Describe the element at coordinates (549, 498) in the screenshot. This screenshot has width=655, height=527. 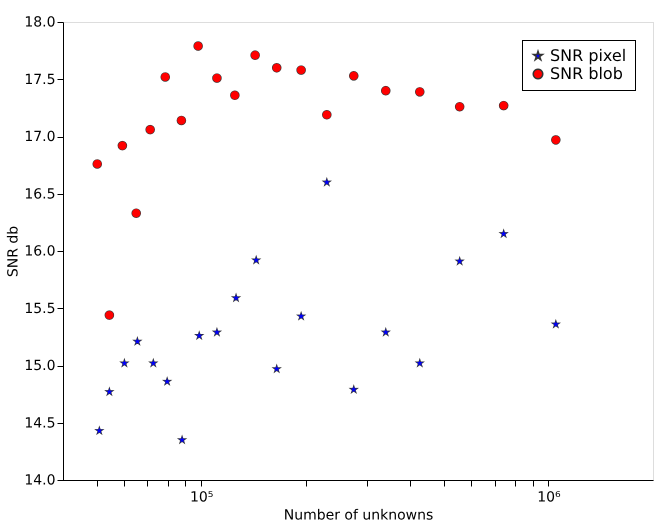
I see `x-tick-label: 10⁶` at that location.